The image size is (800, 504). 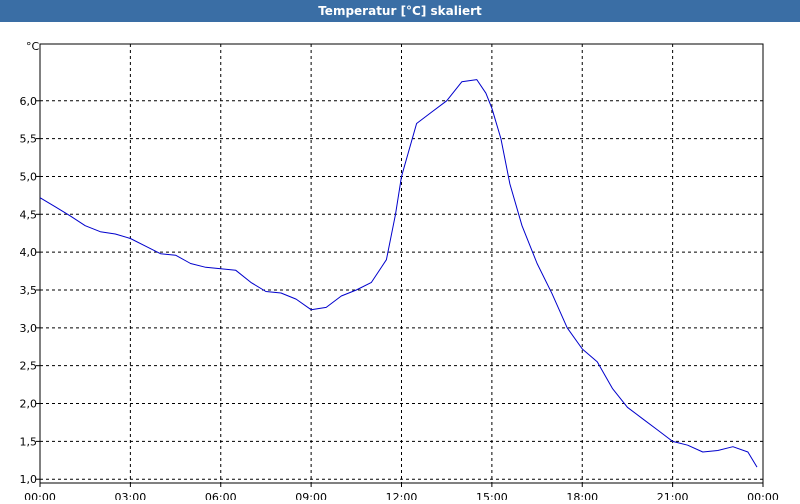 I want to click on x-tick-time-label: 15:00, so click(x=492, y=495).